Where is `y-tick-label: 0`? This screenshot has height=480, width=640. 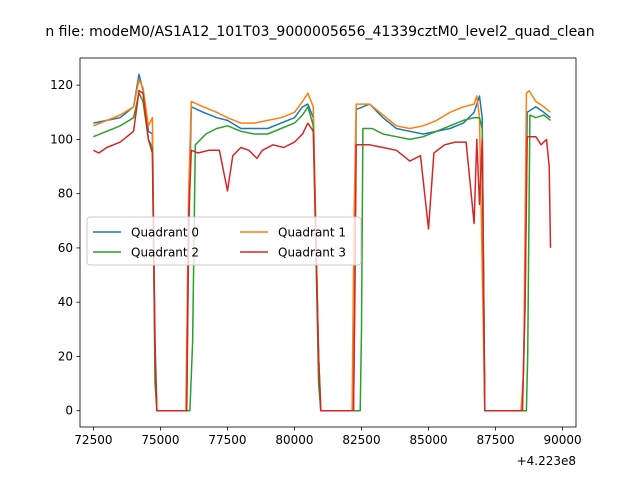
y-tick-label: 0 is located at coordinates (69, 411).